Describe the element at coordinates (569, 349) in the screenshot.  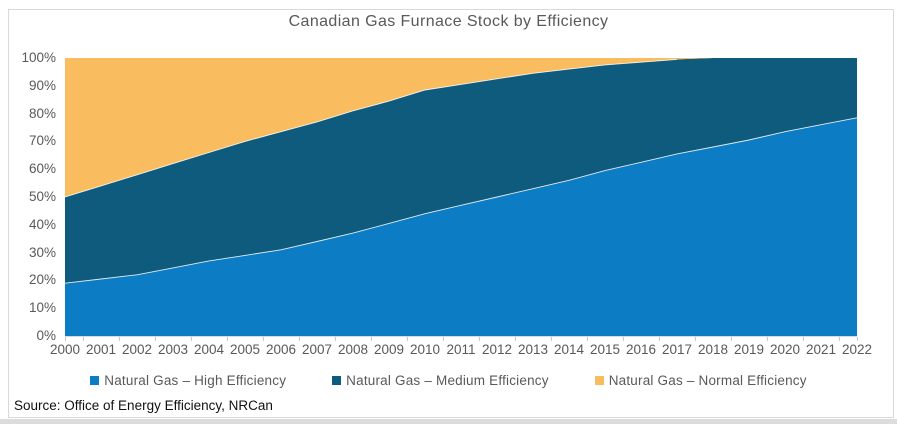
I see `x-axis-tick-label: 2014` at that location.